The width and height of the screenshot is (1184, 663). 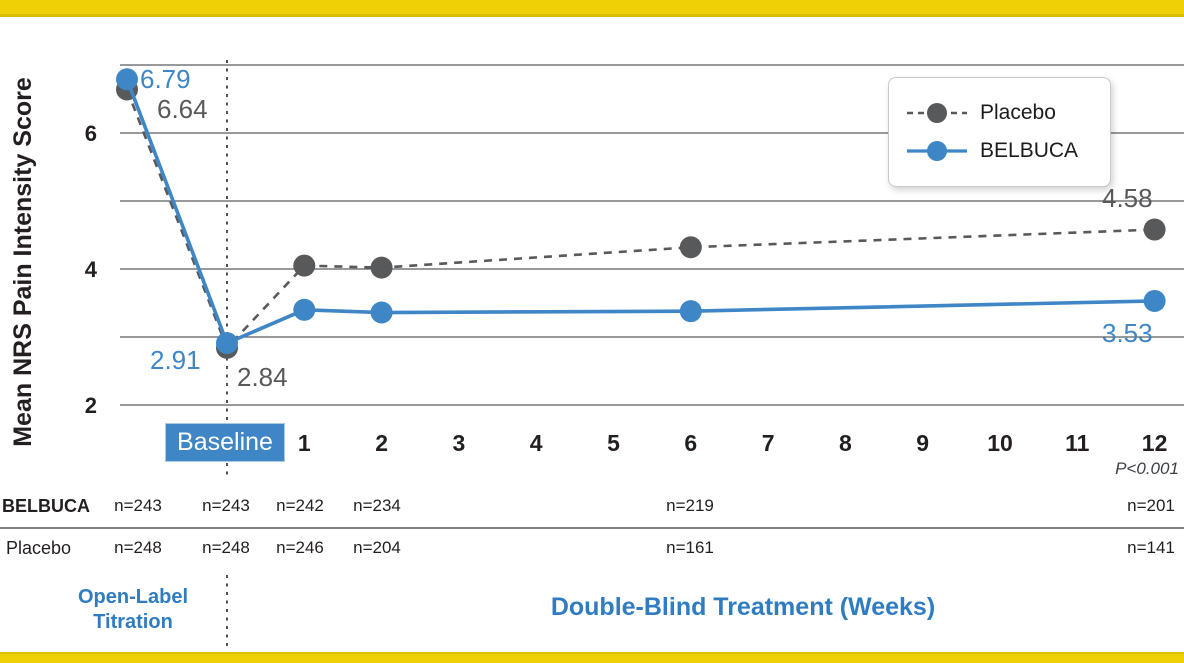 What do you see at coordinates (845, 443) in the screenshot?
I see `x-tick-label: 8` at bounding box center [845, 443].